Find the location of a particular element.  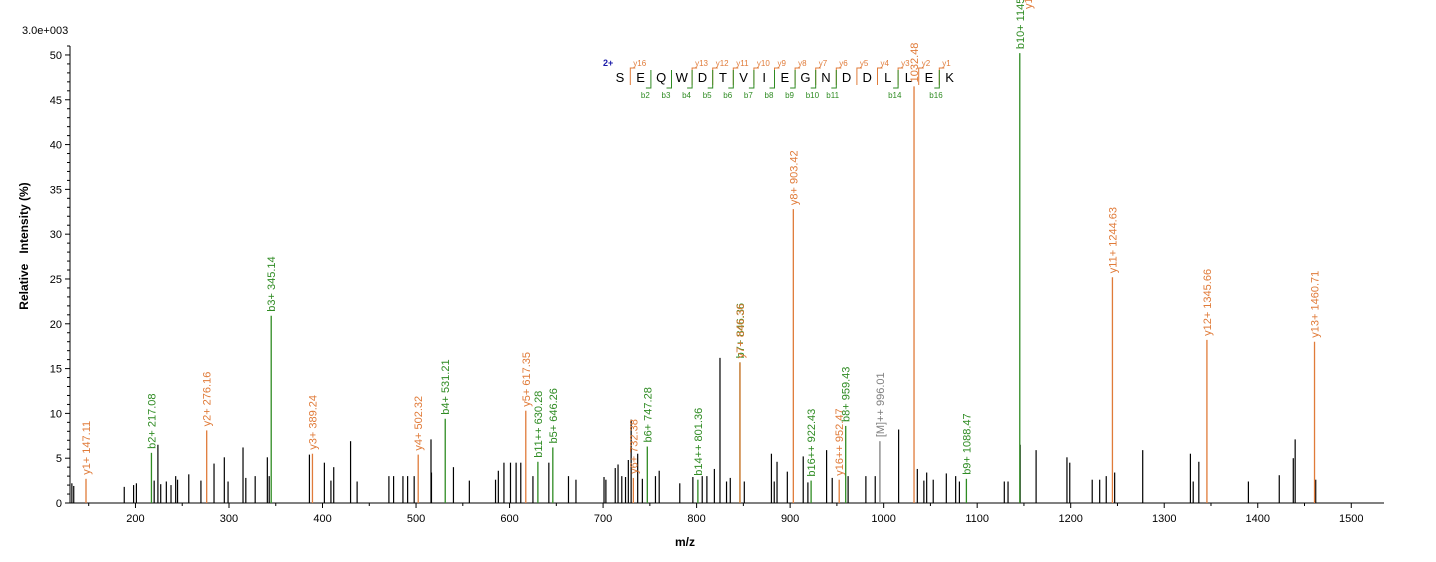

y-tick-label: 50 is located at coordinates (56, 56).